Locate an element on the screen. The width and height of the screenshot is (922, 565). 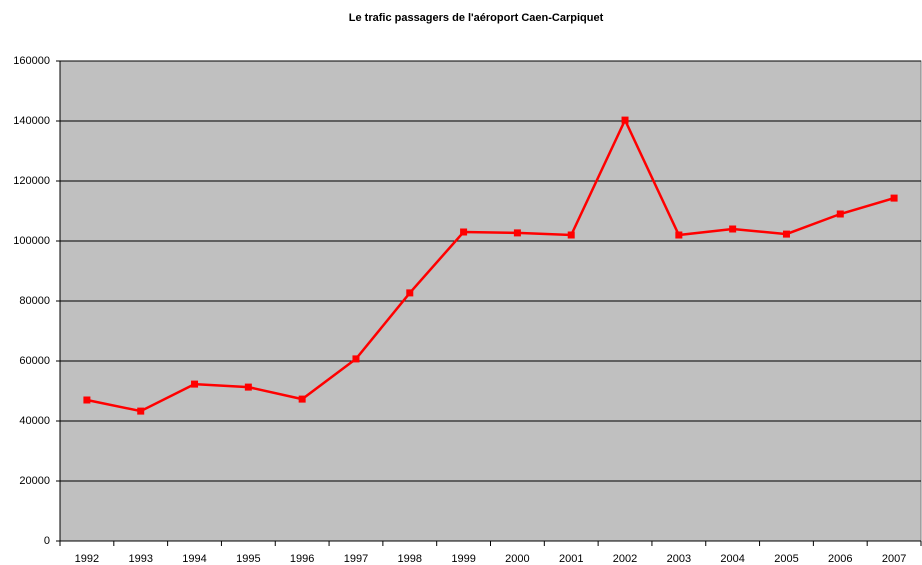
y-tick-label: 120000 is located at coordinates (31, 181).